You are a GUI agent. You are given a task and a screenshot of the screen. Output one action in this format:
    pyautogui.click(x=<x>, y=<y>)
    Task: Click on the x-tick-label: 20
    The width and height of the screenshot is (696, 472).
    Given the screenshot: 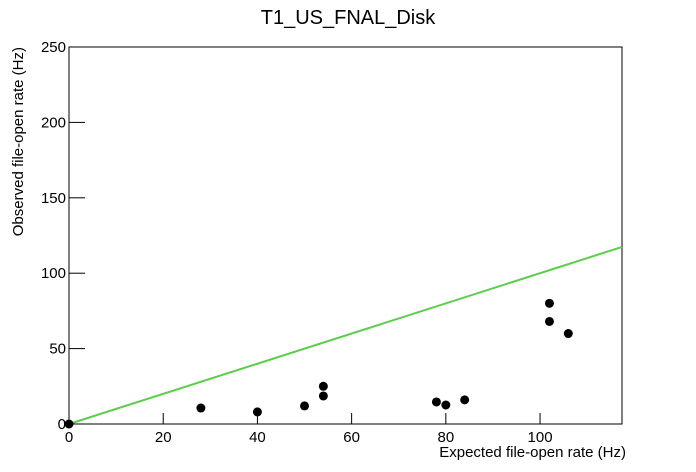 What is the action you would take?
    pyautogui.click(x=163, y=437)
    